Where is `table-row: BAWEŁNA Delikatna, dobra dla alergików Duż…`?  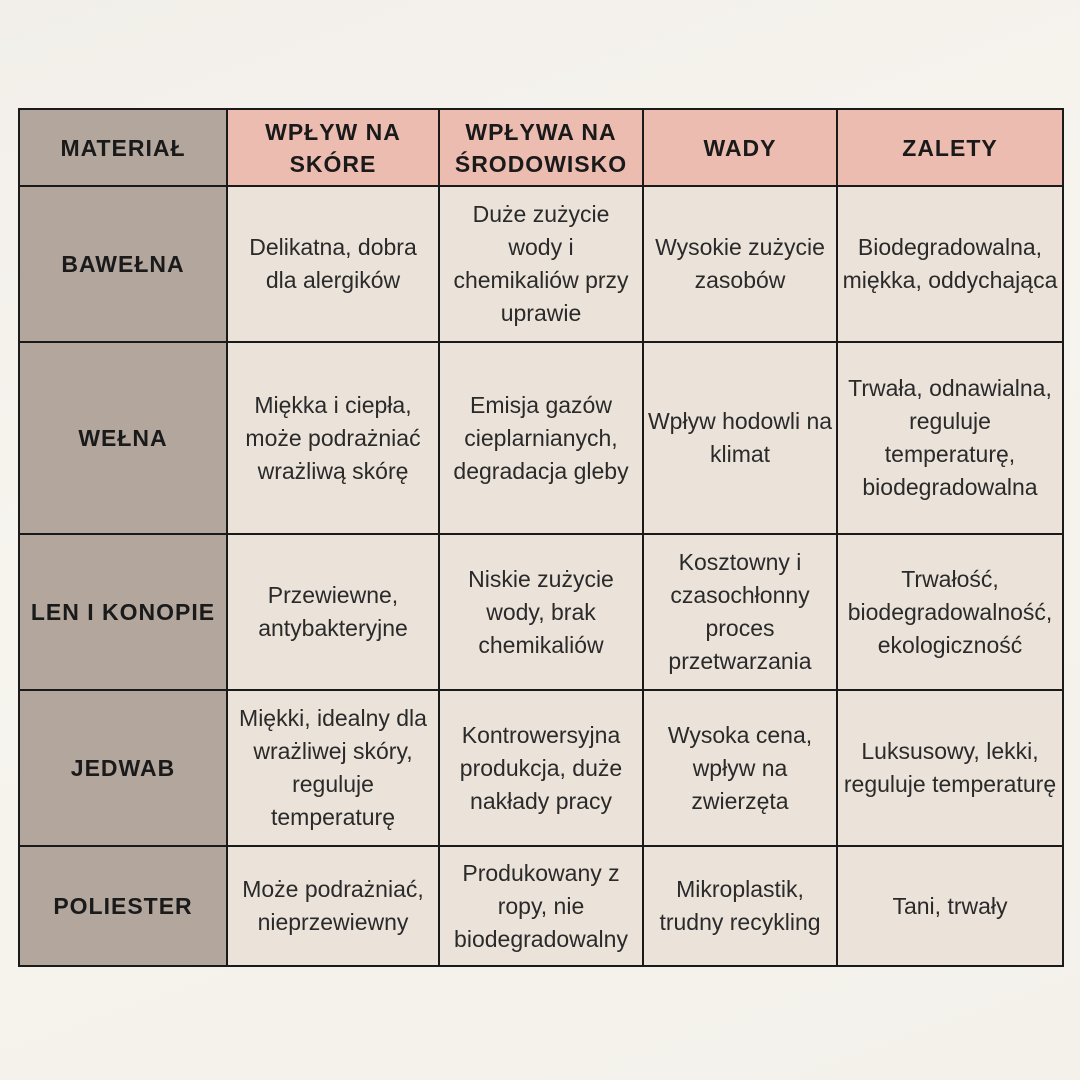 table-row: BAWEŁNA Delikatna, dobra dla alergików Duż… is located at coordinates (541, 264).